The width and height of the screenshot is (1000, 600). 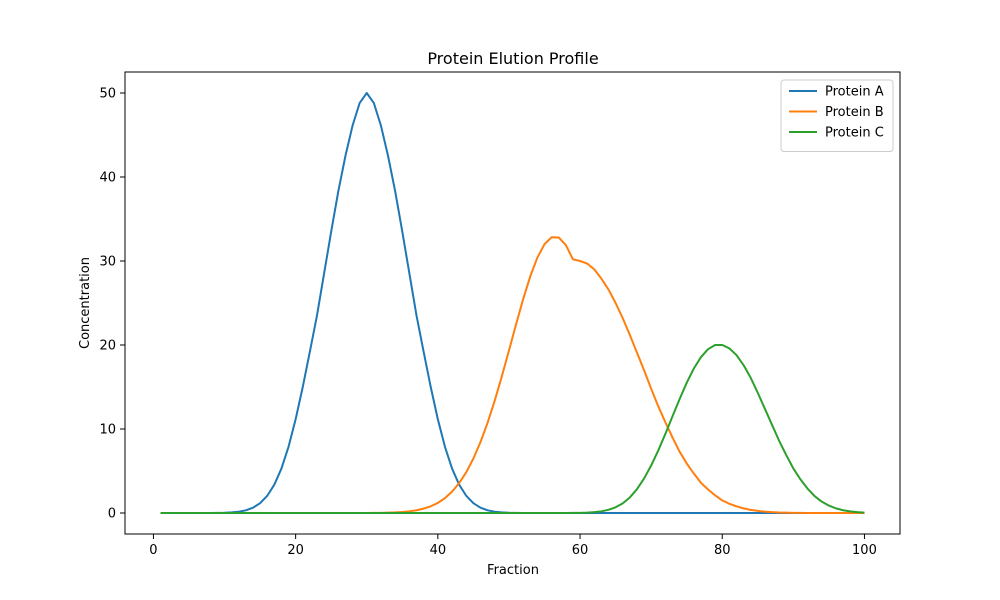 I want to click on legend: Protein A Protein B Protein C, so click(x=837, y=115).